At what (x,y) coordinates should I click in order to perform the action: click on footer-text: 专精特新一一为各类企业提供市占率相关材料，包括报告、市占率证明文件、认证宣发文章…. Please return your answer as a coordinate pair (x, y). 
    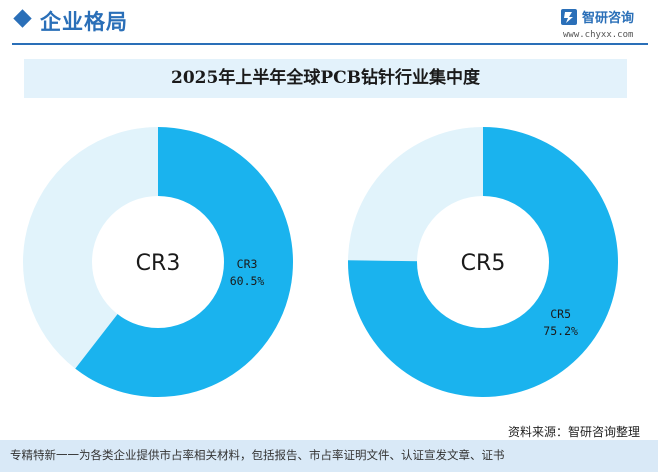
    Looking at the image, I should click on (257, 455).